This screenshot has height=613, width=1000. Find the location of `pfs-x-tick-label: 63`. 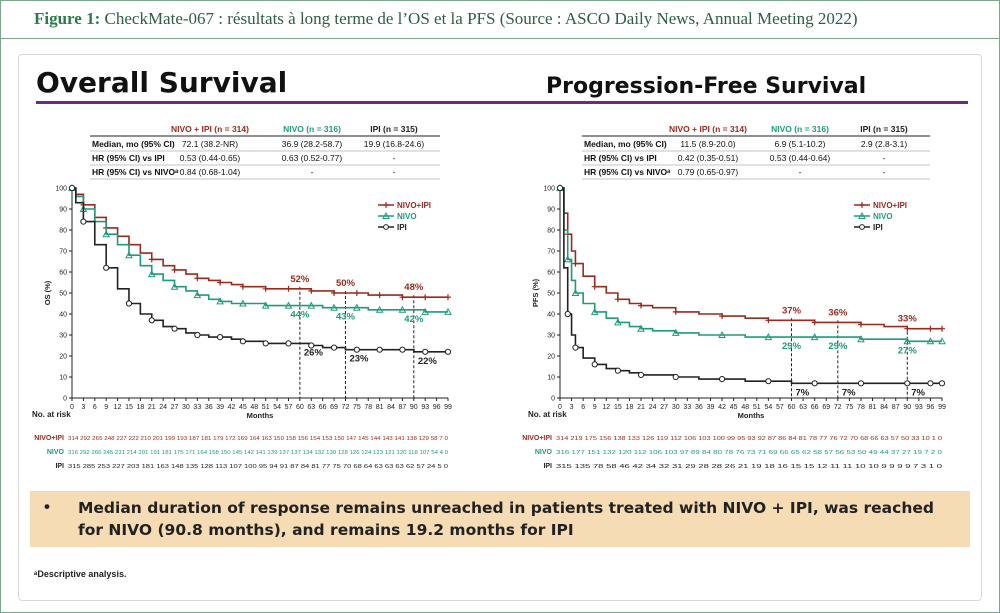

pfs-x-tick-label: 63 is located at coordinates (803, 407).